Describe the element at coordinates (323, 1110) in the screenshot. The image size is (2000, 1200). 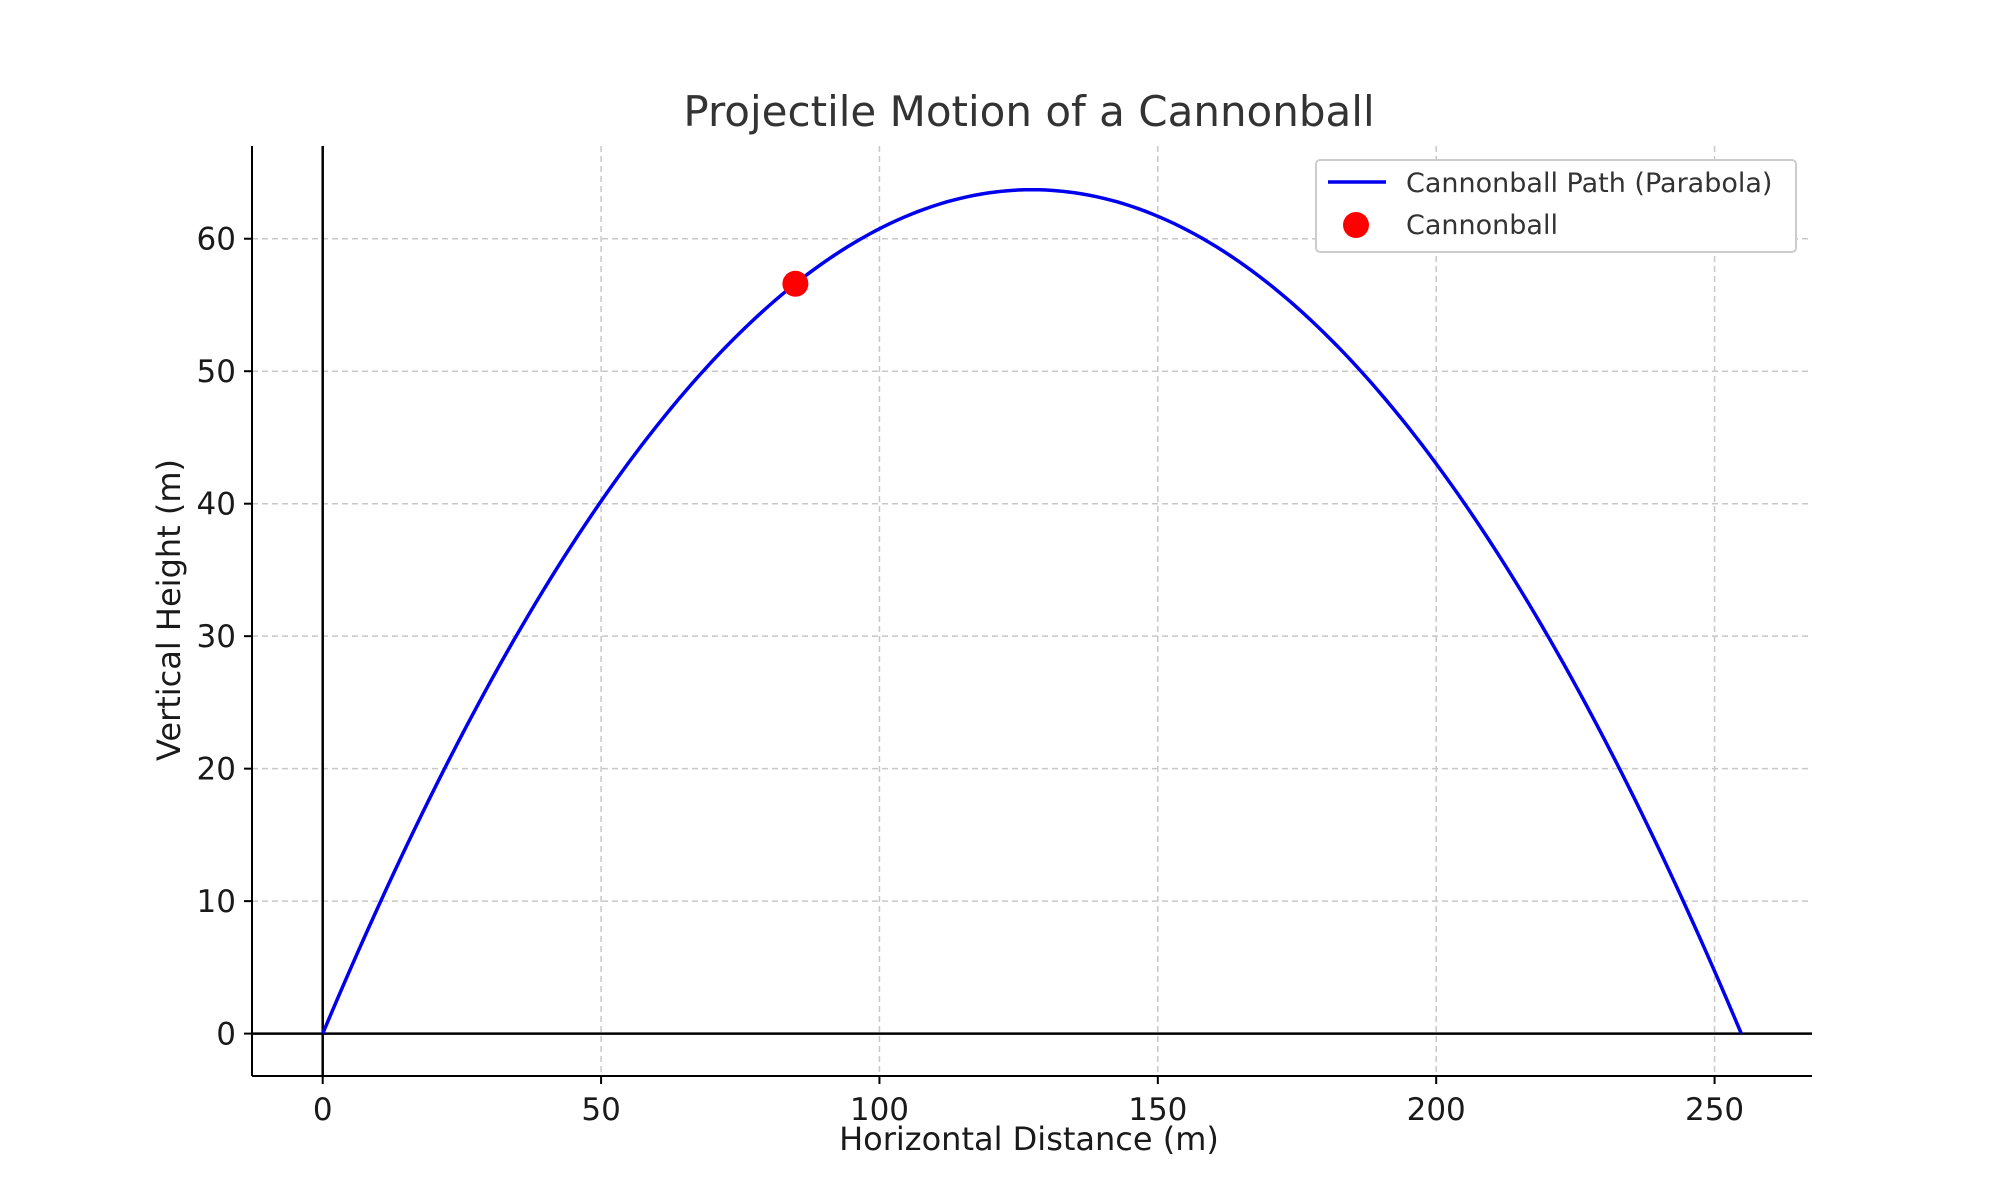
I see `x-tick-label: 0` at that location.